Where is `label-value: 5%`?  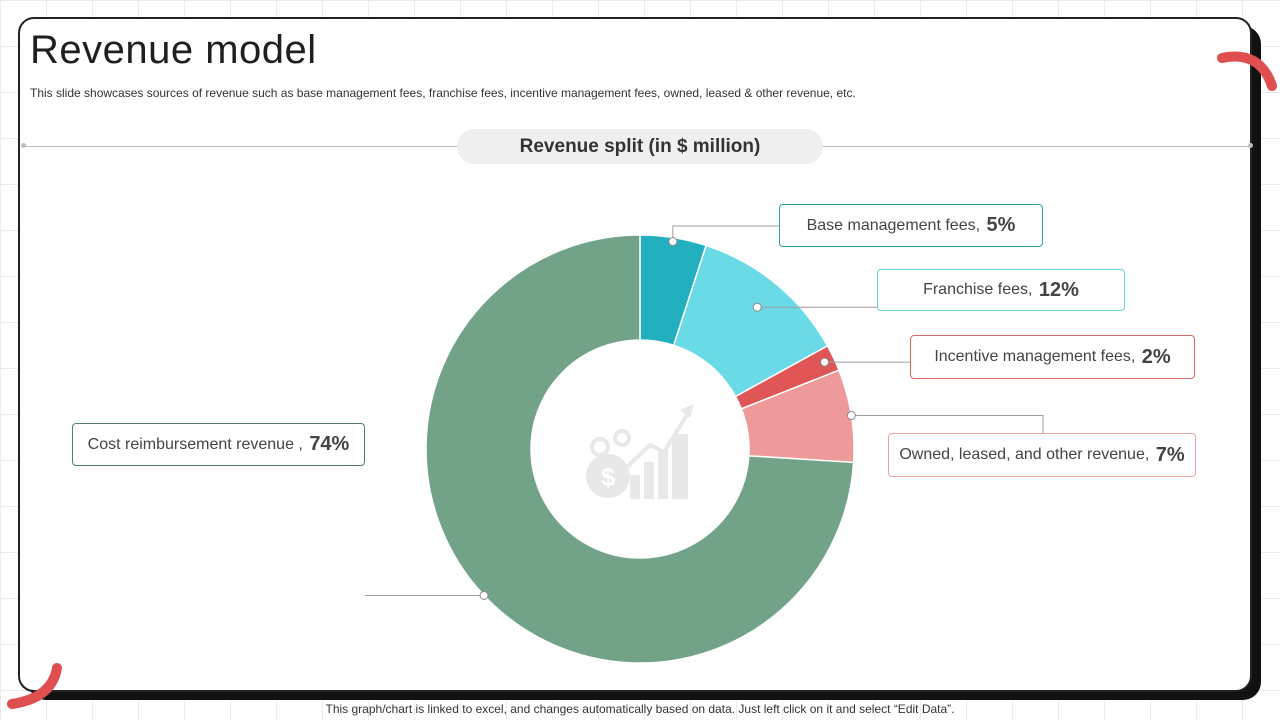 label-value: 5% is located at coordinates (1001, 225).